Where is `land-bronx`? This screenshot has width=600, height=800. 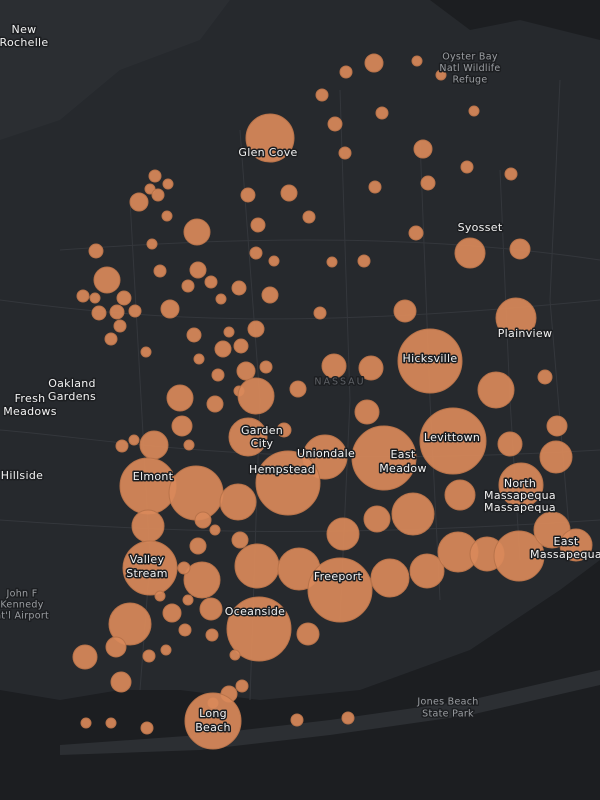 land-bronx is located at coordinates (115, 70).